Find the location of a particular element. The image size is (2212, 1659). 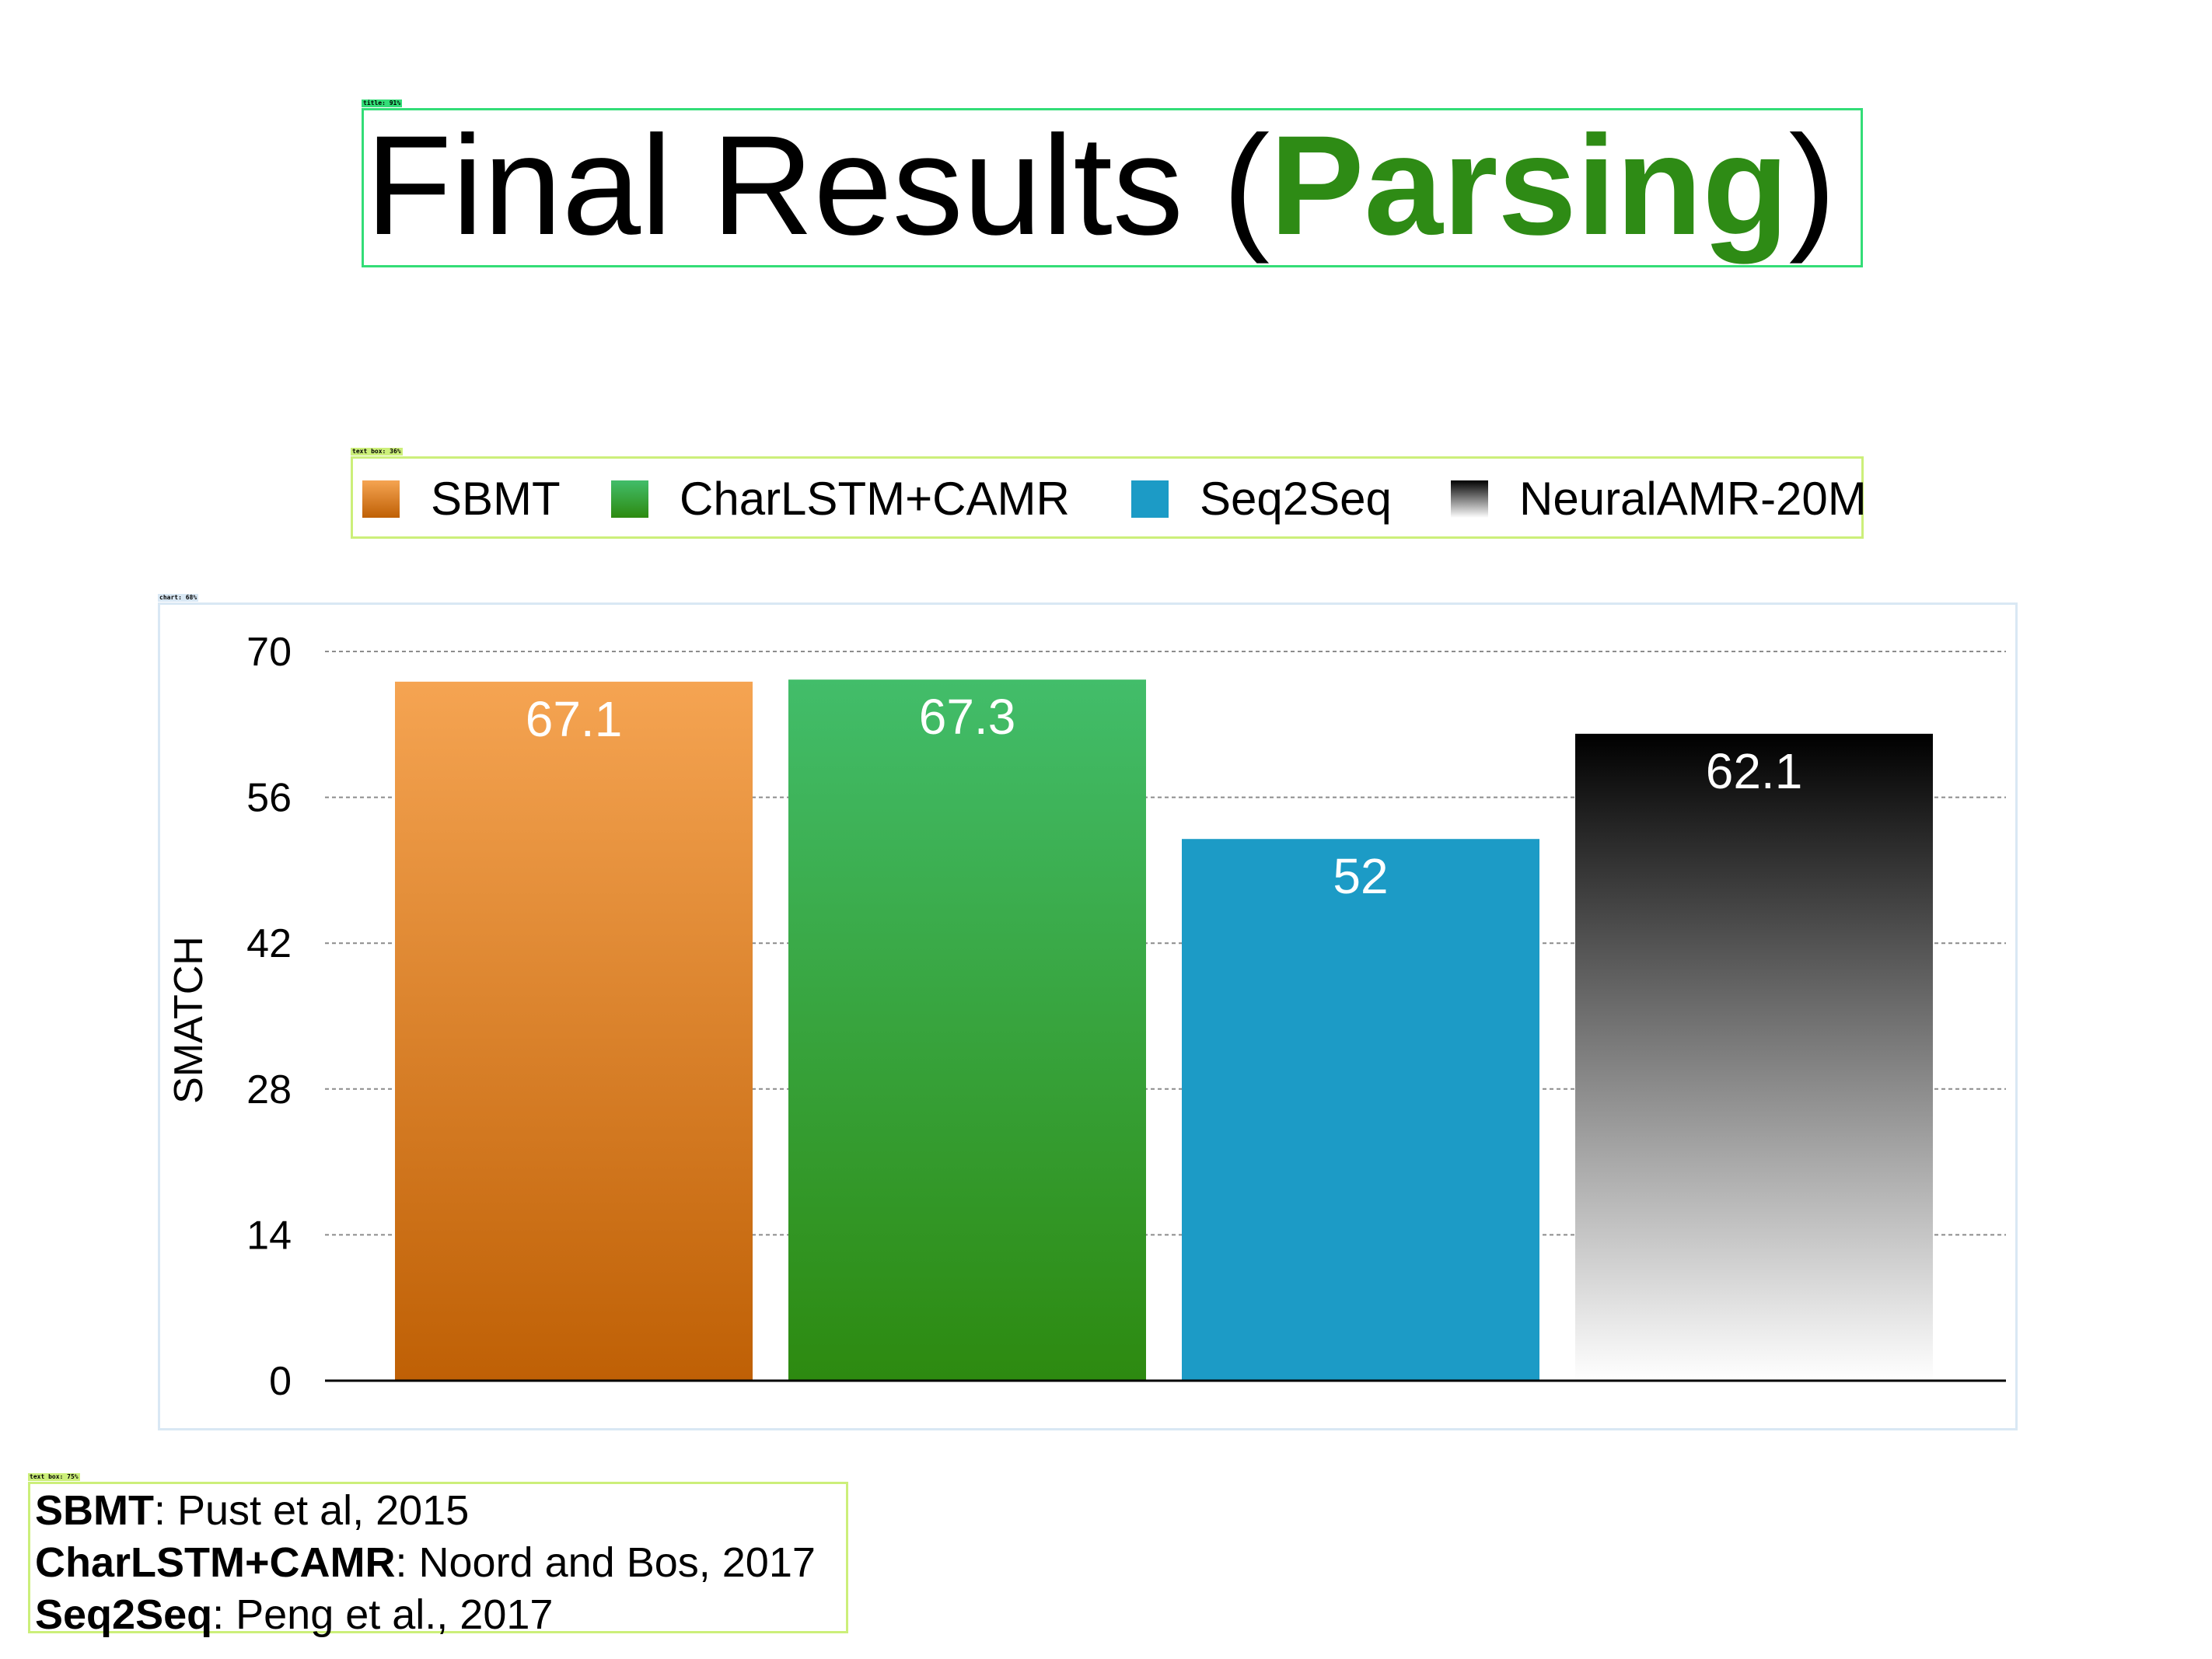

legend-swatch-neuralamr is located at coordinates (1469, 499).